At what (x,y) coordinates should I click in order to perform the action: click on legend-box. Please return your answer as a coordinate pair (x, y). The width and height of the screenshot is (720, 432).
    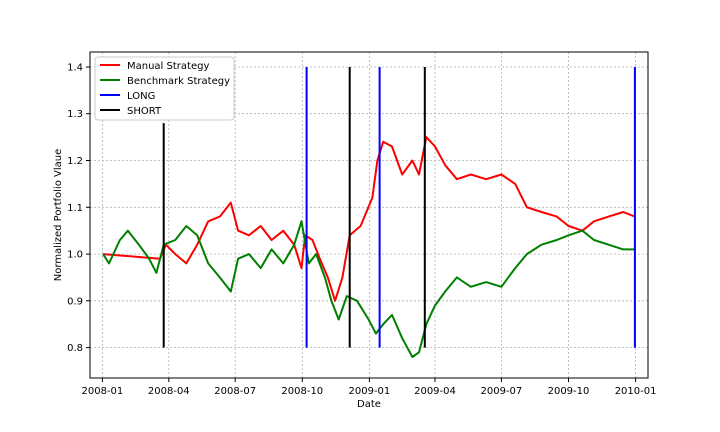
    Looking at the image, I should click on (164, 88).